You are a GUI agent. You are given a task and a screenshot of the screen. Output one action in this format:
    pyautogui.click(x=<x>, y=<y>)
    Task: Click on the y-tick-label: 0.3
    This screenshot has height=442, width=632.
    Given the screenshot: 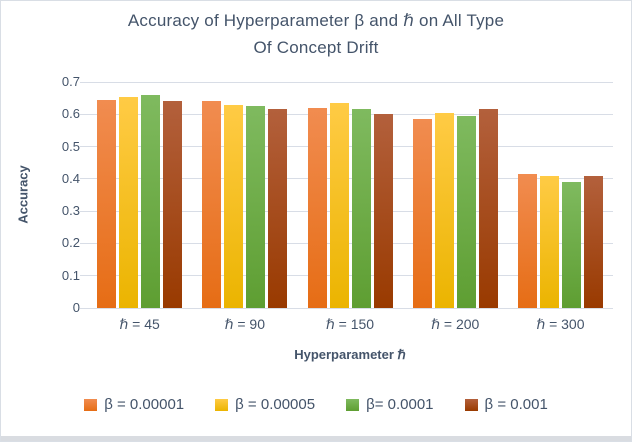 What is the action you would take?
    pyautogui.click(x=70, y=211)
    